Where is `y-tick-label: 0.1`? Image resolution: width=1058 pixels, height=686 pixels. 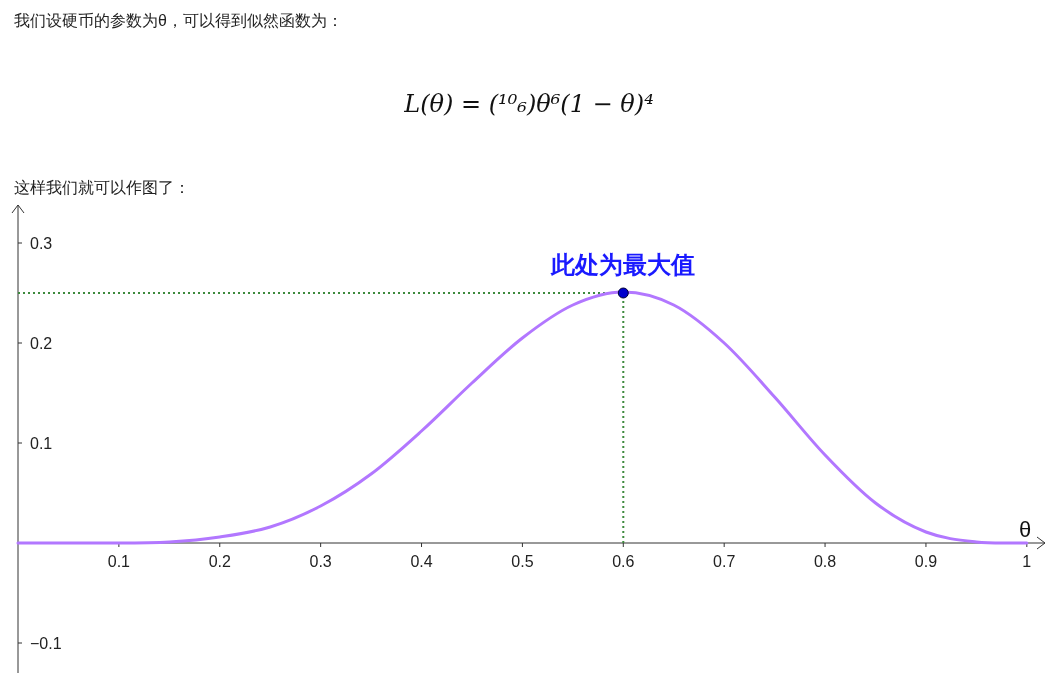
y-tick-label: 0.1 is located at coordinates (41, 443).